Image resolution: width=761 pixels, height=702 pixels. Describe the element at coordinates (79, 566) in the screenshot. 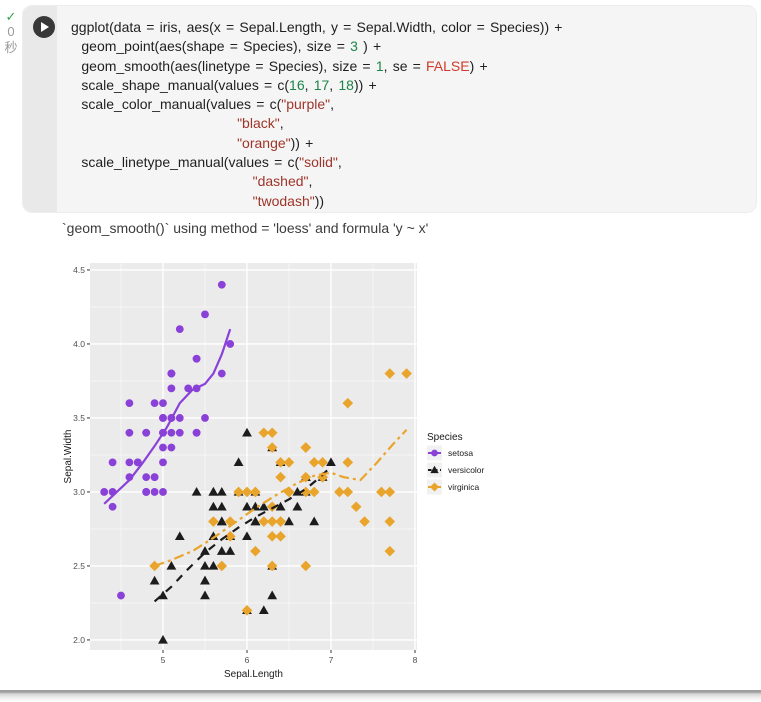

I see `svg-text: 2.5` at that location.